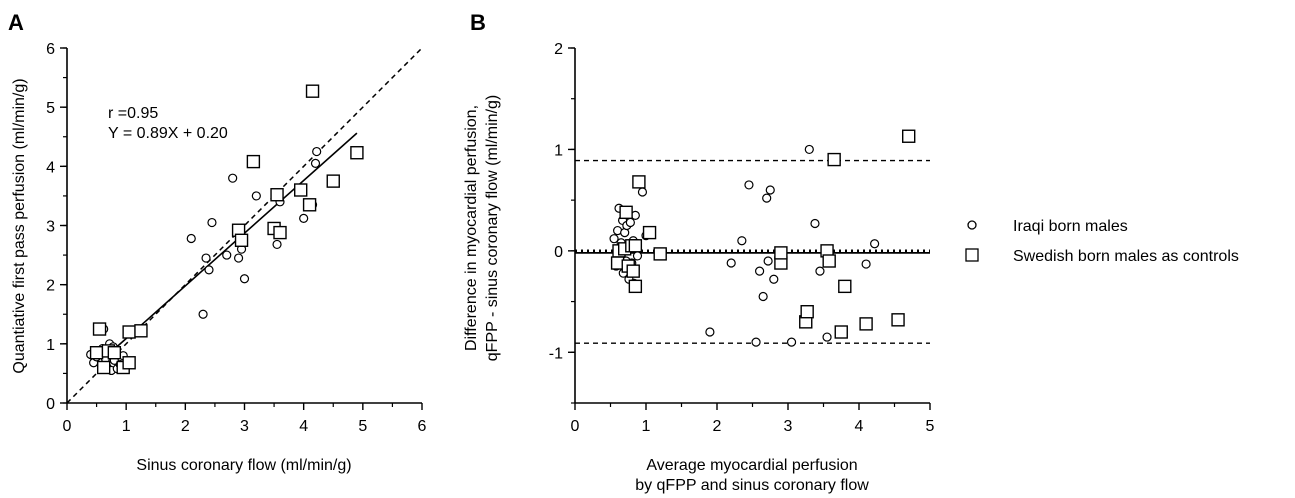  I want to click on regression-line, so click(229, 246).